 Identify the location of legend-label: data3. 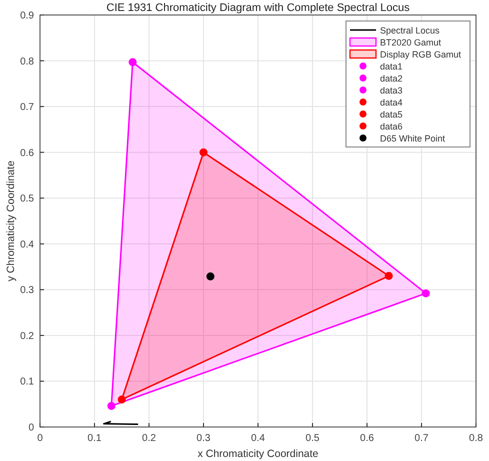
(391, 91).